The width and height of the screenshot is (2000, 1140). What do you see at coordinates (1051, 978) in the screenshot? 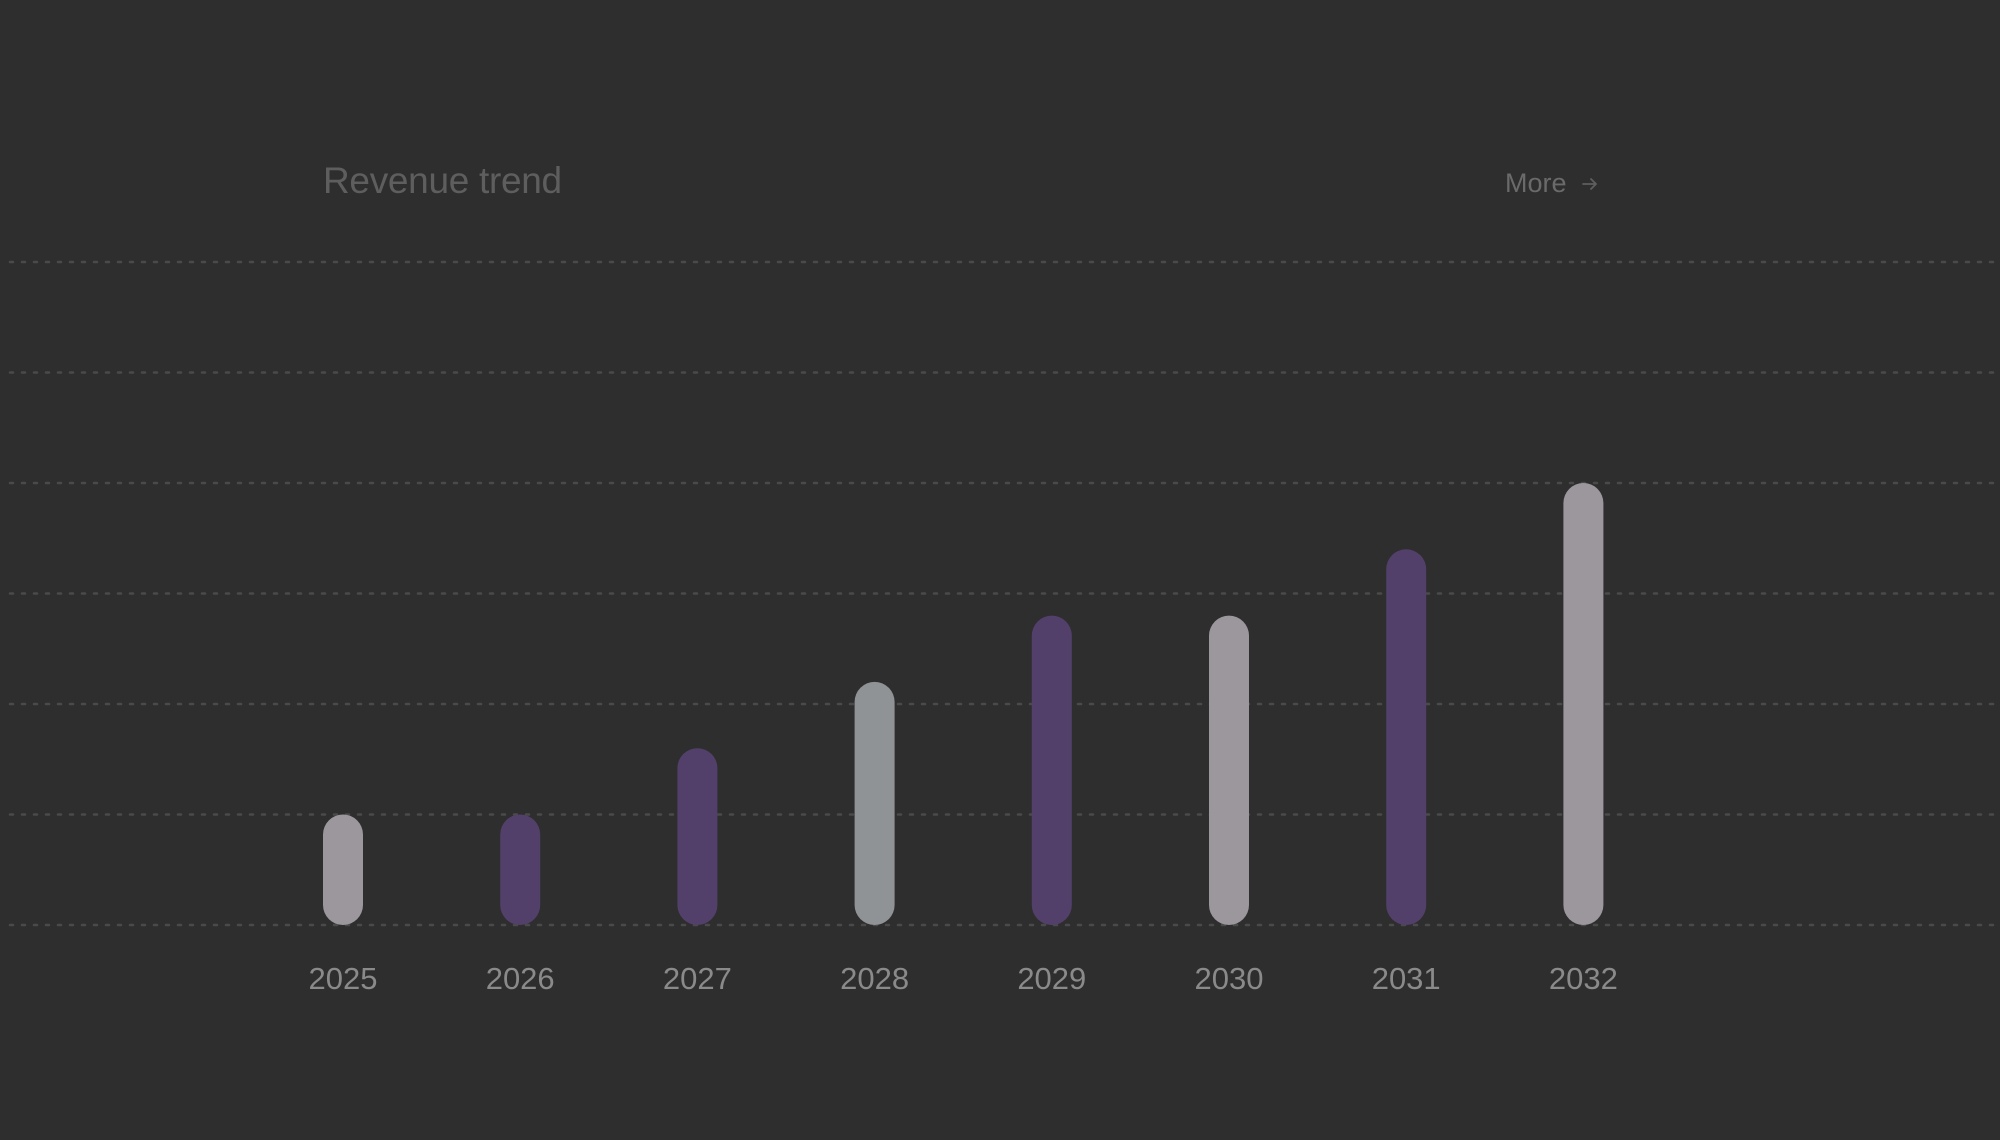
I see `x-tick-label: 2029` at bounding box center [1051, 978].